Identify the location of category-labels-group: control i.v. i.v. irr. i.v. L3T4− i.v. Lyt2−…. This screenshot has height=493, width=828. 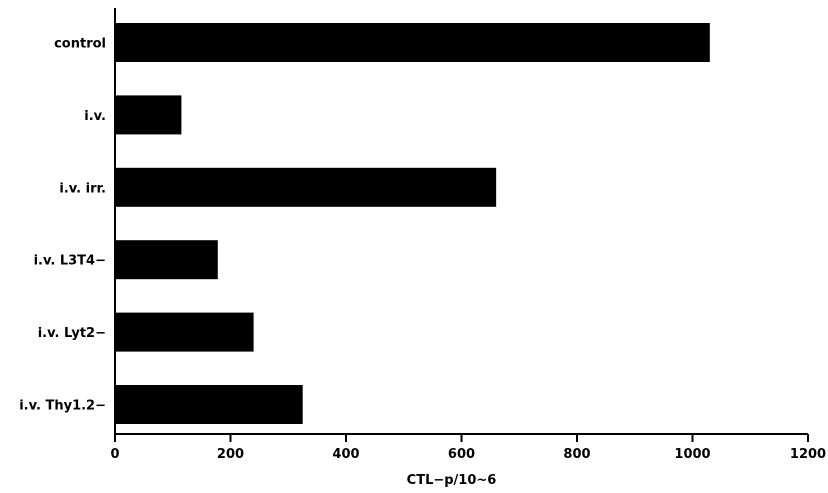
(62, 225).